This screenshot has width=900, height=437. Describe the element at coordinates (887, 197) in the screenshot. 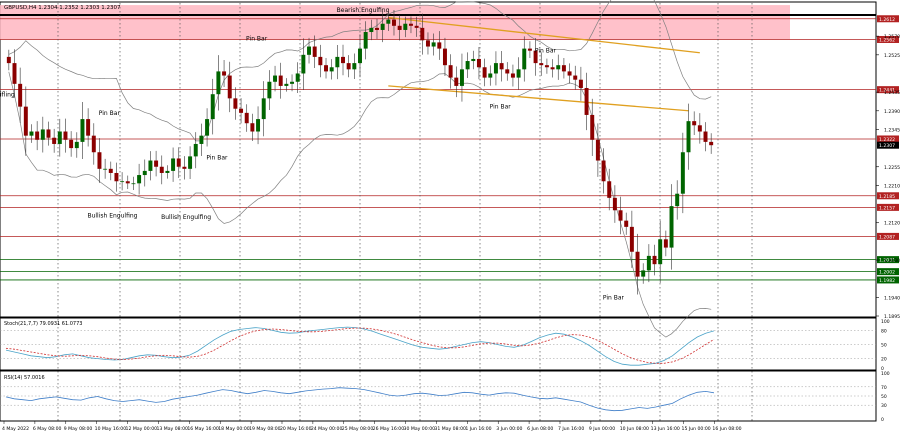

I see `resistance-tag-label: 1.2185` at that location.